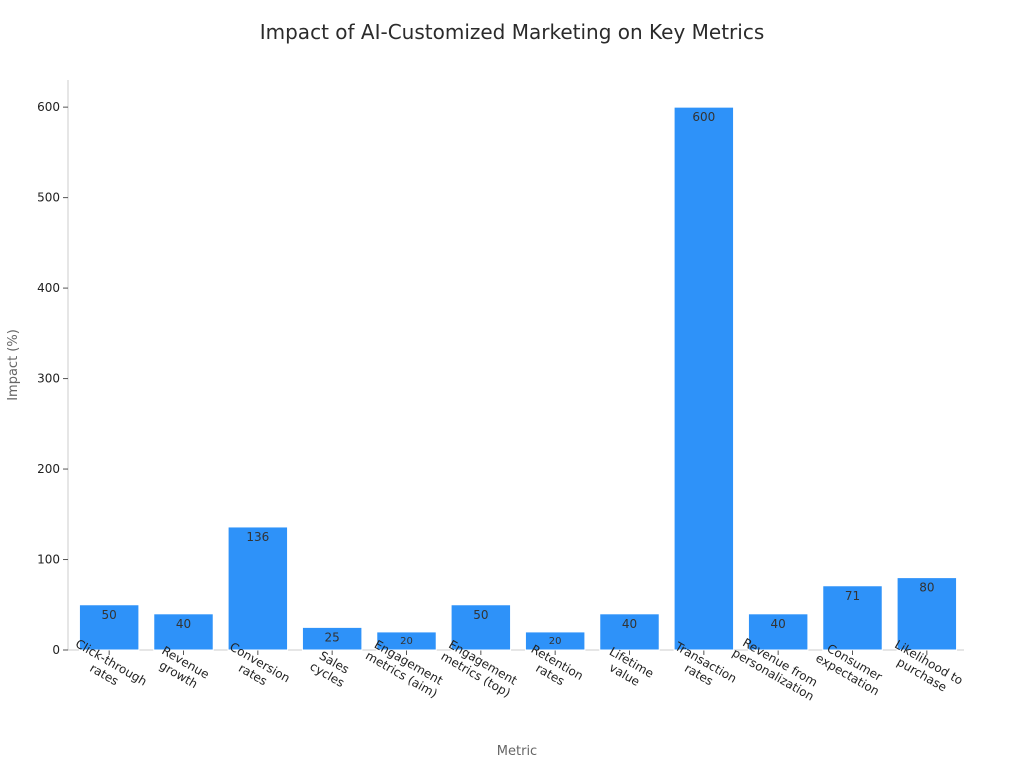 This screenshot has width=1024, height=768. What do you see at coordinates (48, 107) in the screenshot?
I see `y-tick-label: 600` at bounding box center [48, 107].